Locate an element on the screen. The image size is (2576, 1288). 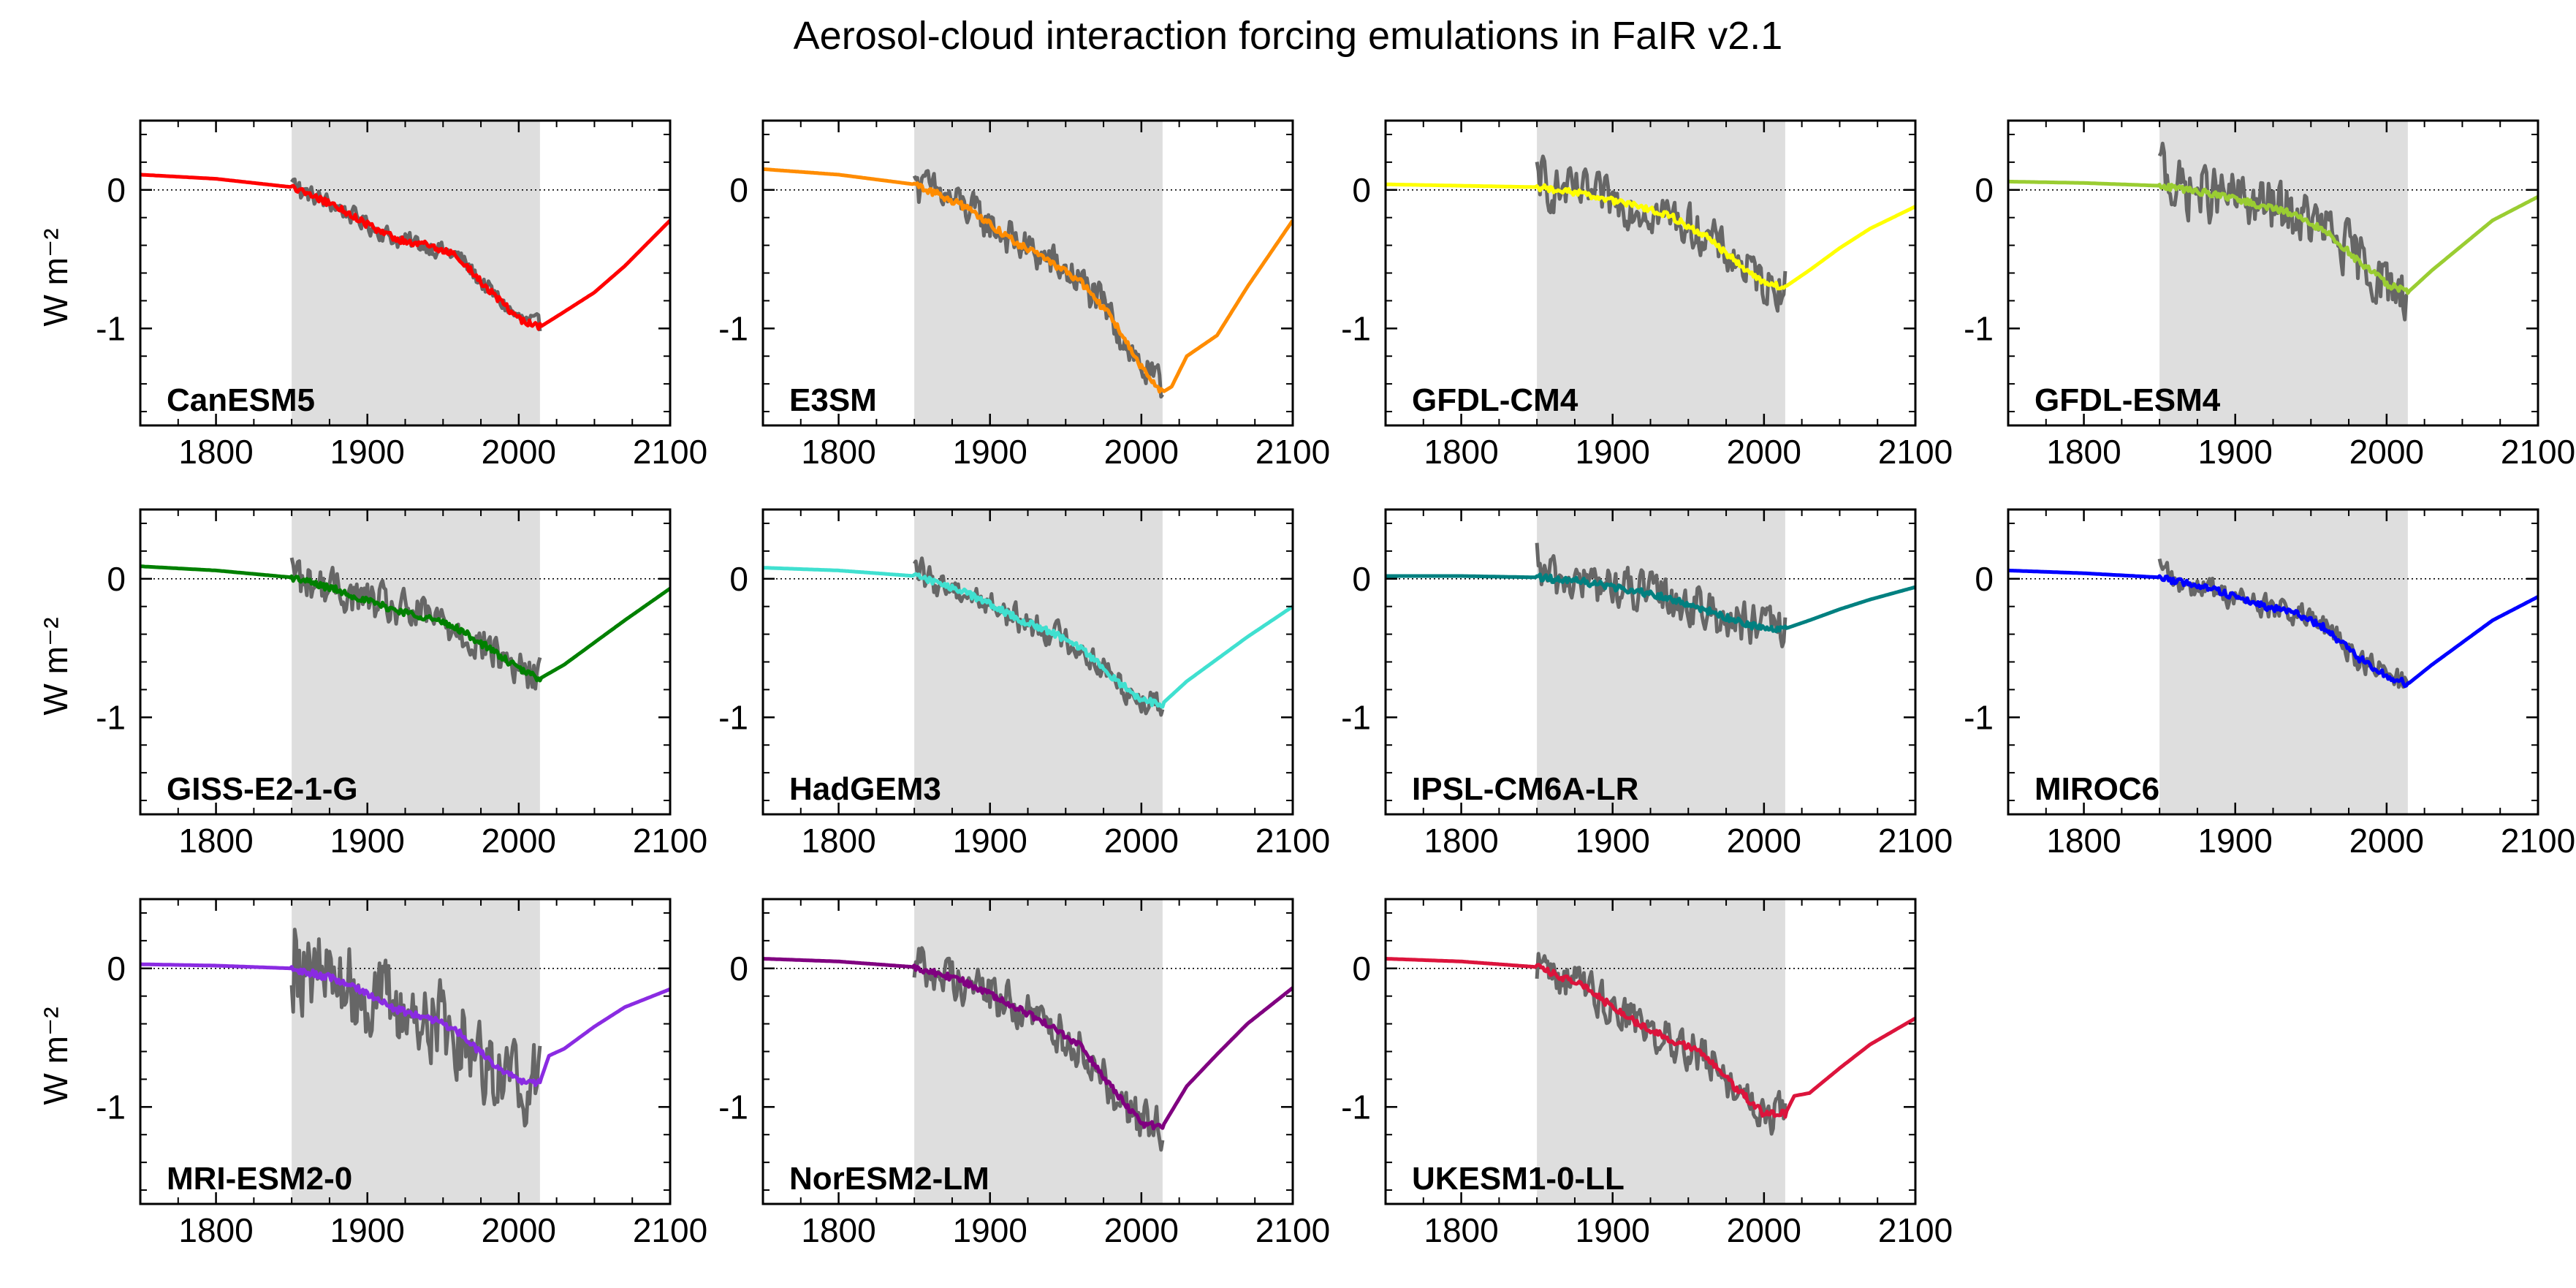
model-label: MRI-ESM2-0 is located at coordinates (259, 1179).